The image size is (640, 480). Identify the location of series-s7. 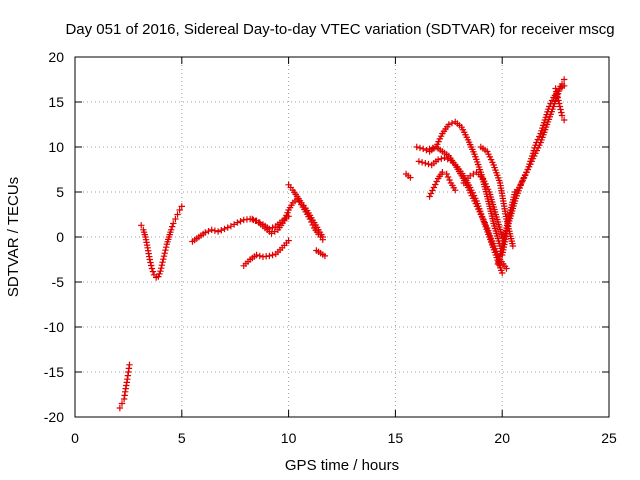
(321, 253).